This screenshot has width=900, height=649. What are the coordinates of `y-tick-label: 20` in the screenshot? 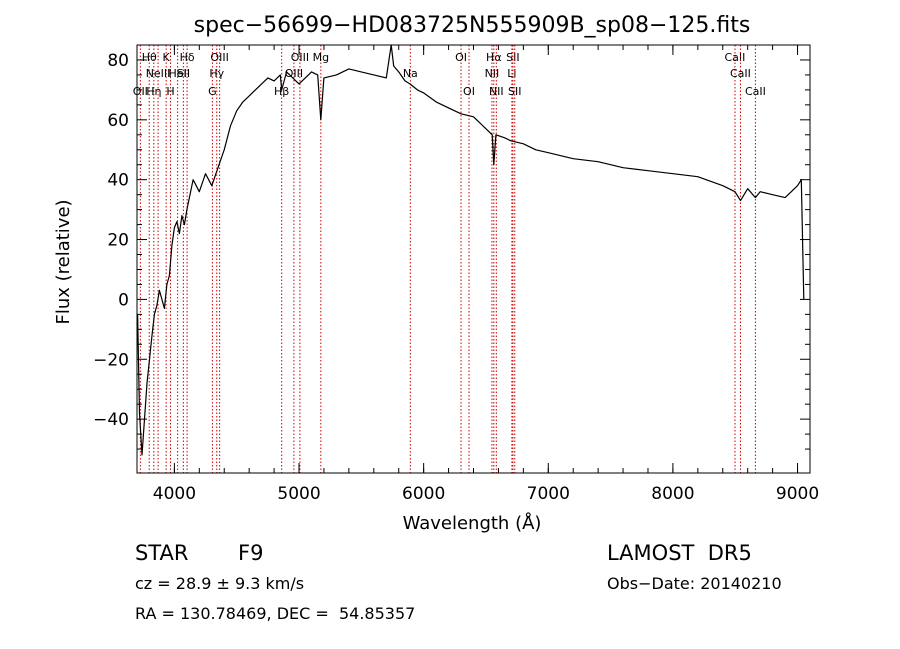 It's located at (118, 241).